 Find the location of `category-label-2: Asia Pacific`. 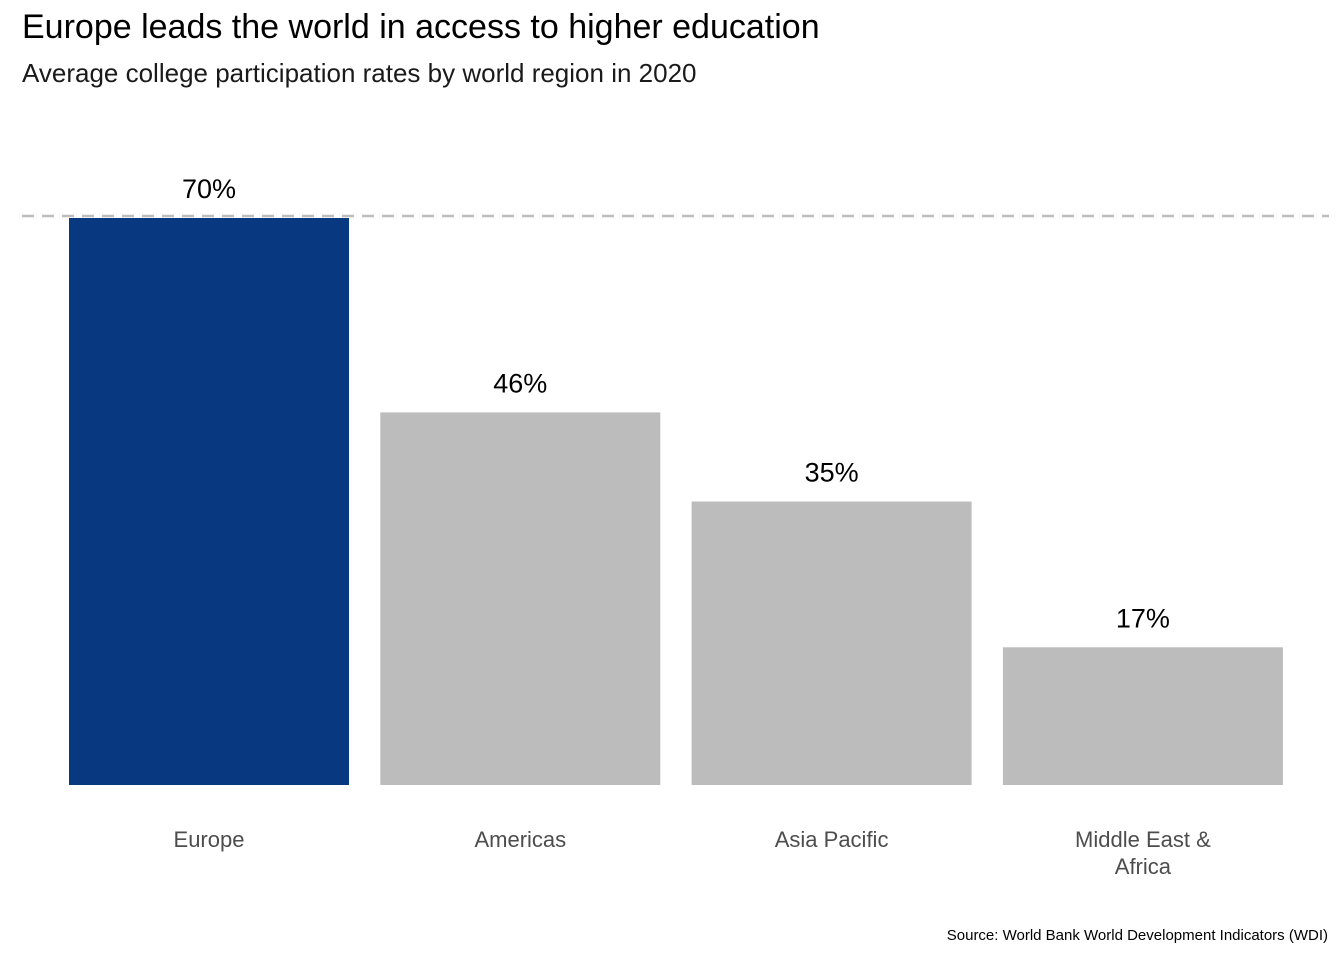

category-label-2: Asia Pacific is located at coordinates (832, 839).